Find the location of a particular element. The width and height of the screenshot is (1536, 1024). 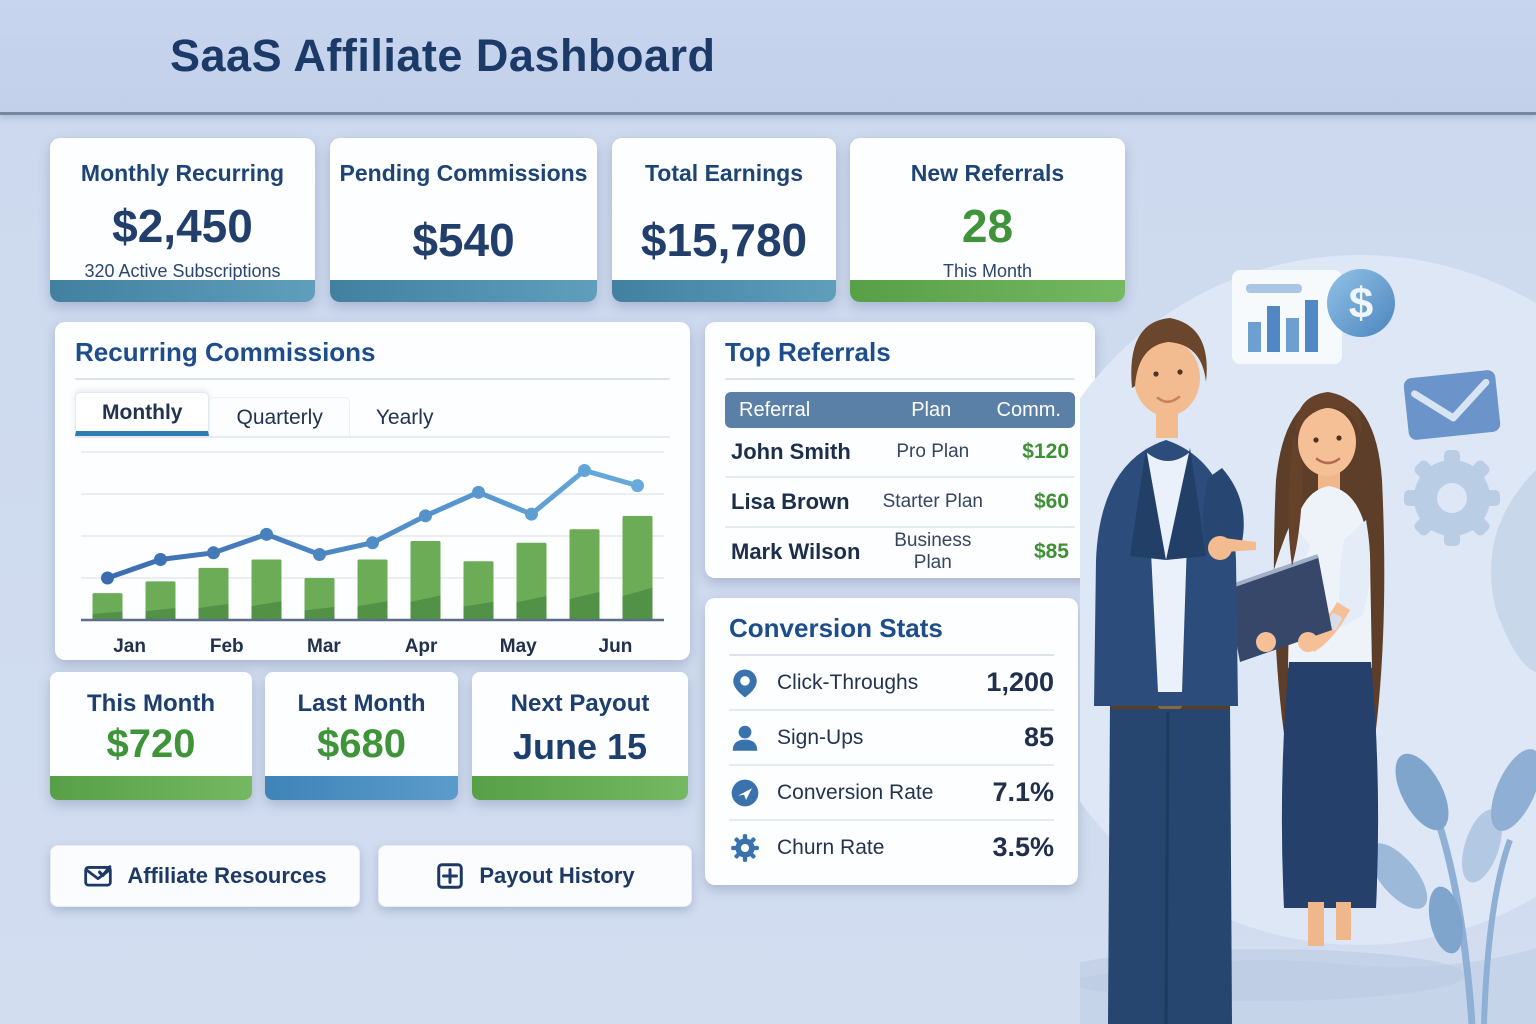

svg-text: Feb is located at coordinates (227, 646).